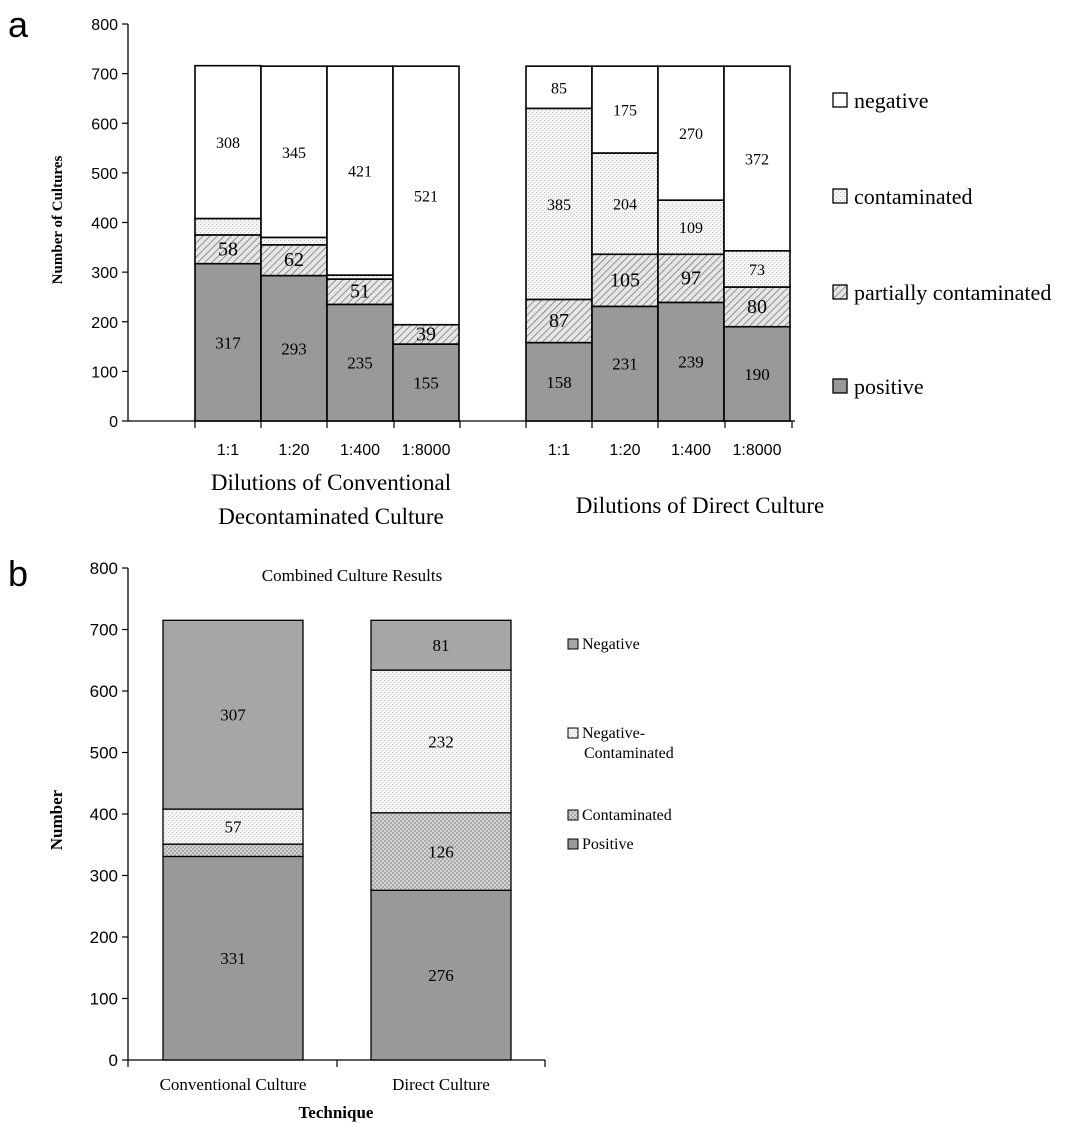 The width and height of the screenshot is (1070, 1123). What do you see at coordinates (913, 196) in the screenshot?
I see `chart-a-legend-item-contaminated: contaminated` at bounding box center [913, 196].